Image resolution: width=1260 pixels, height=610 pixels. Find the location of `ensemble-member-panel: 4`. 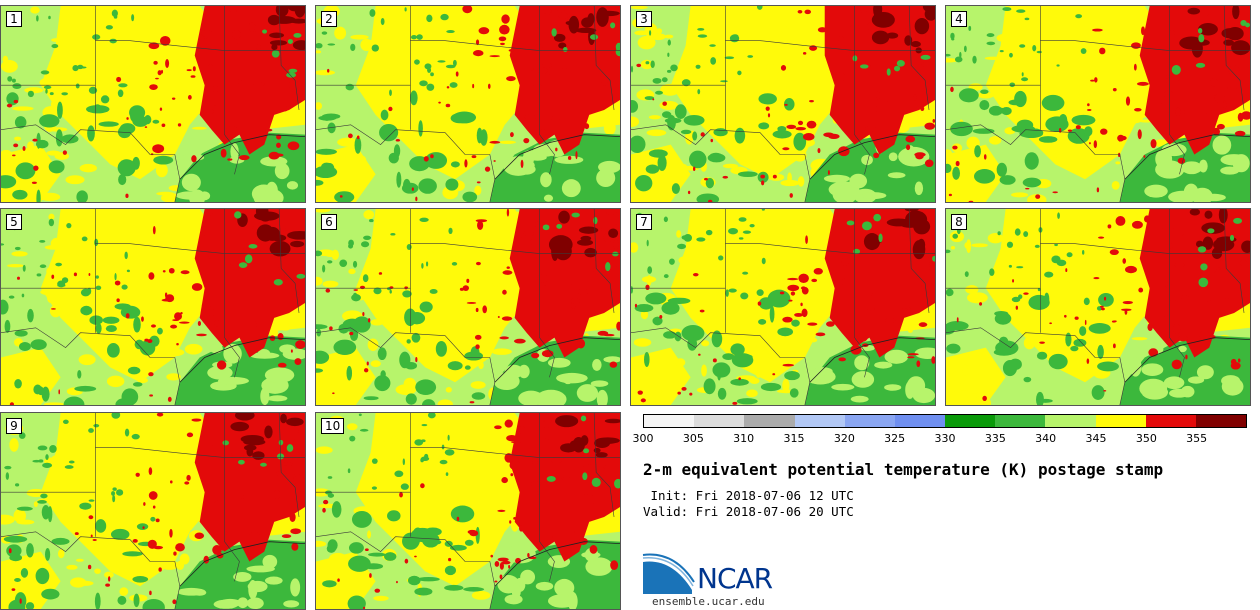

ensemble-member-panel: 4 is located at coordinates (1098, 104).